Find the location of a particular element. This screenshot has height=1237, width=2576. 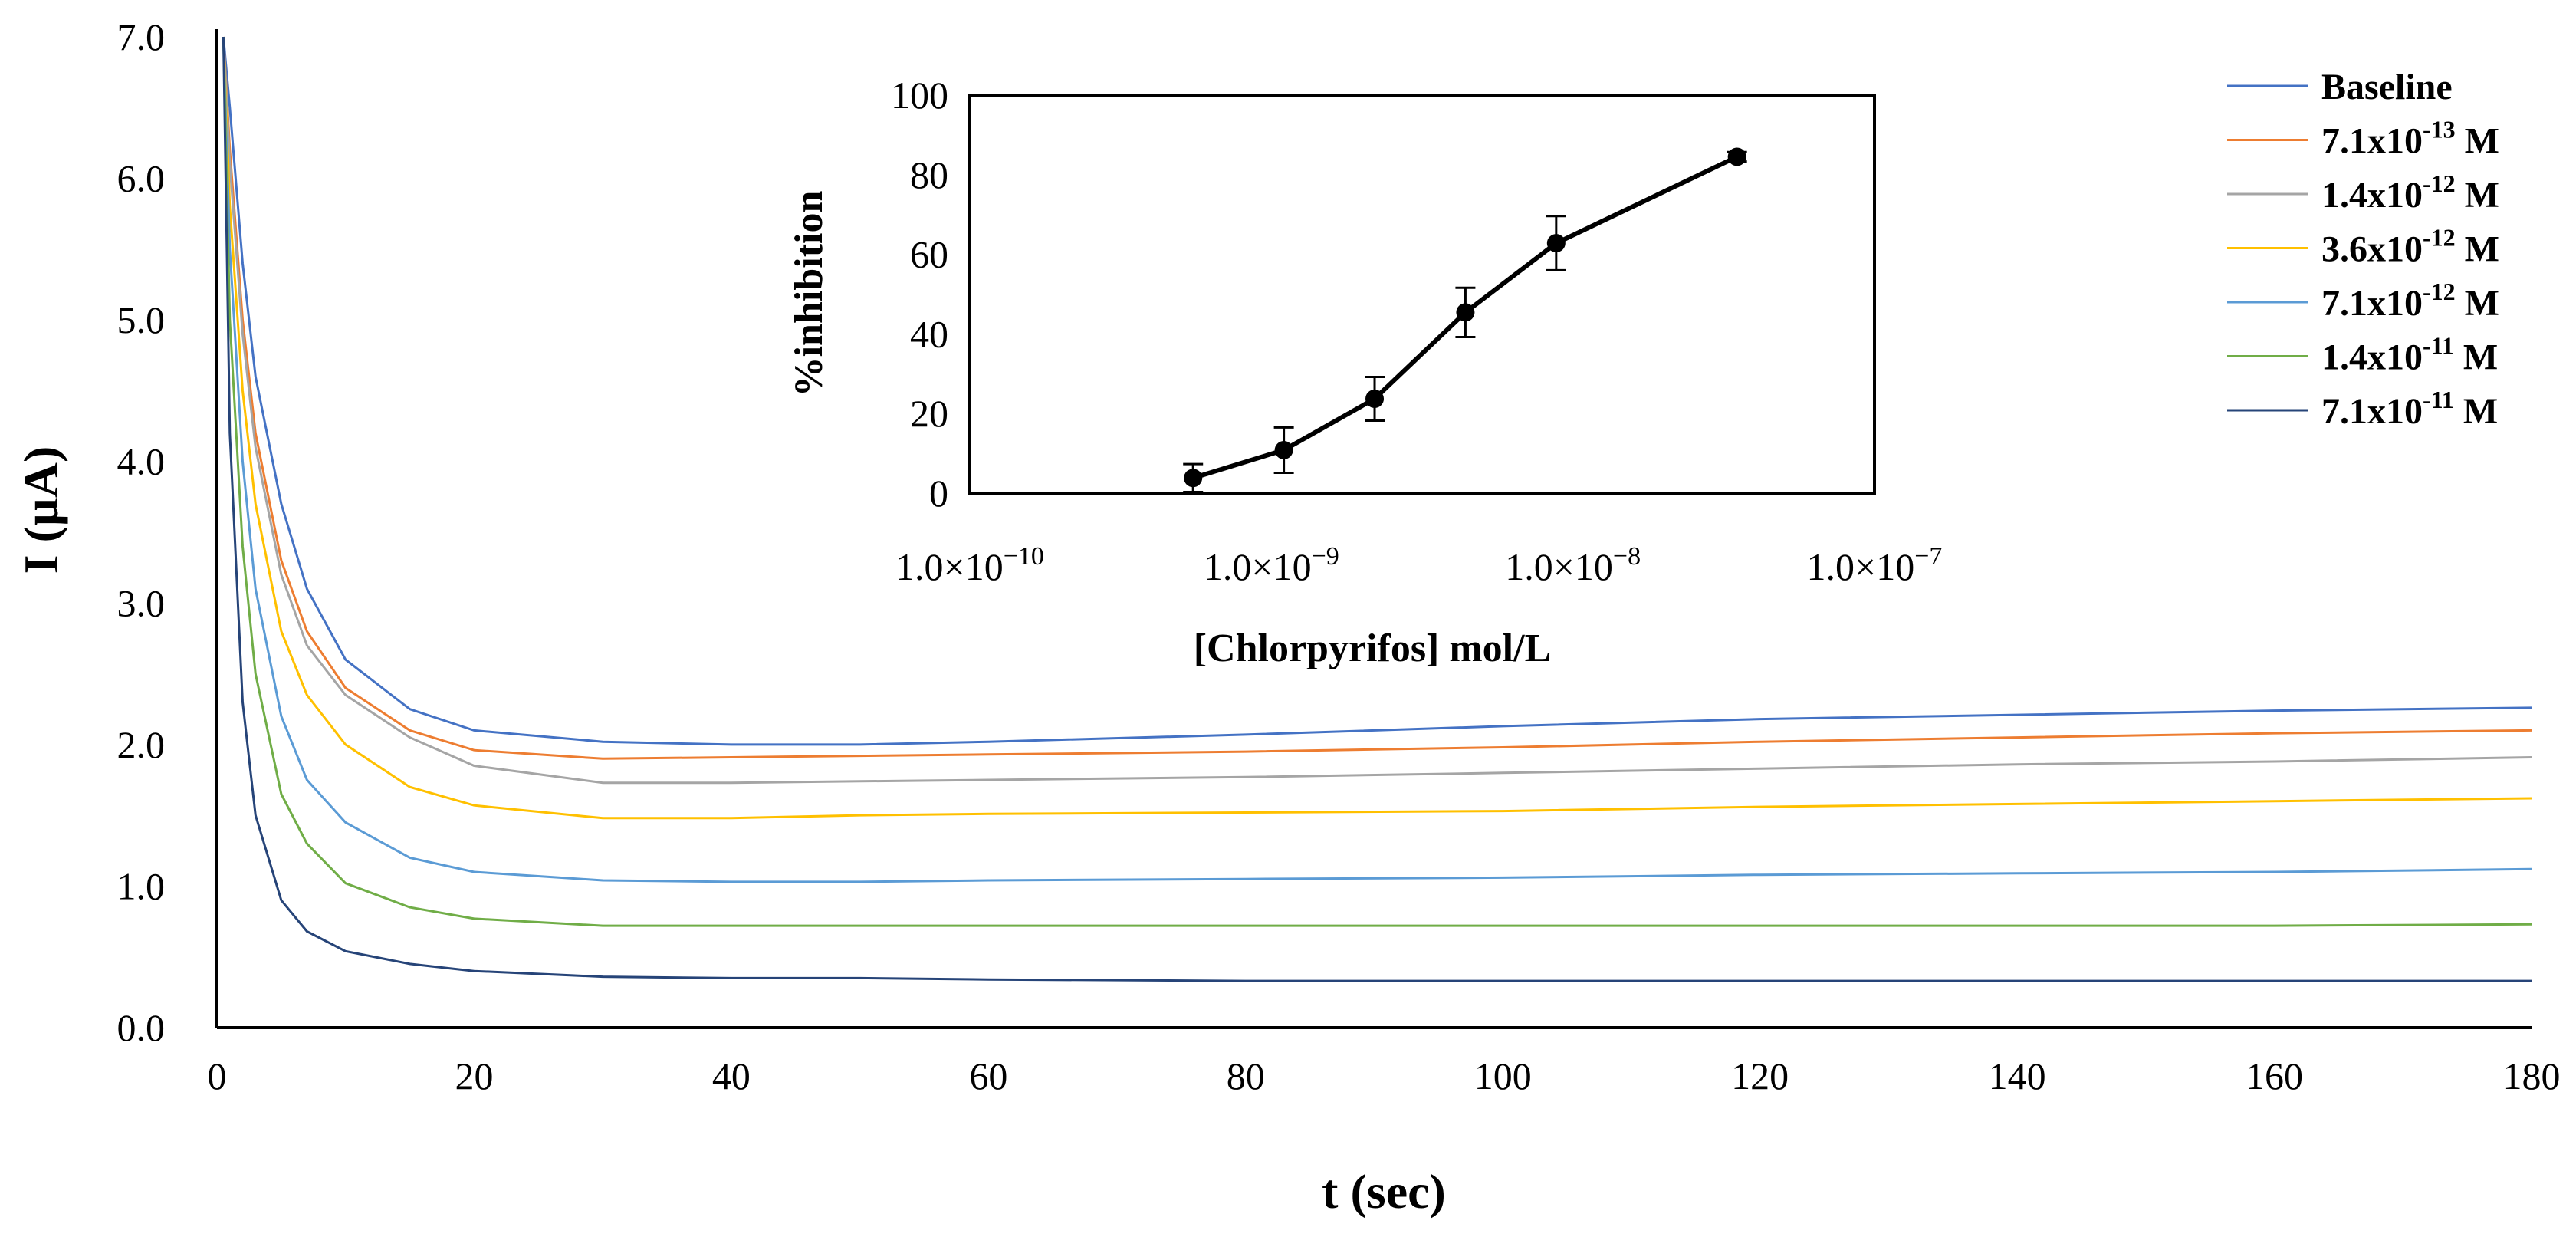

y-tick-label: 1.0 is located at coordinates (141, 886).